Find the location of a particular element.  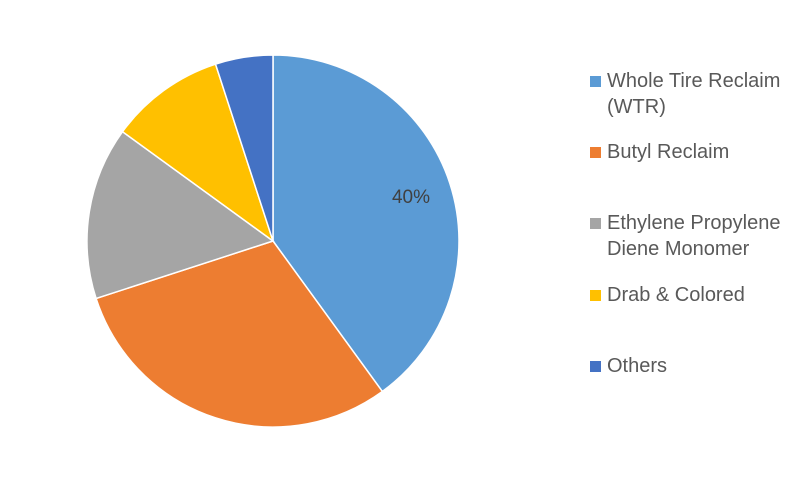

legend-label: Whole Tire Reclaim (WTR) is located at coordinates (694, 94).